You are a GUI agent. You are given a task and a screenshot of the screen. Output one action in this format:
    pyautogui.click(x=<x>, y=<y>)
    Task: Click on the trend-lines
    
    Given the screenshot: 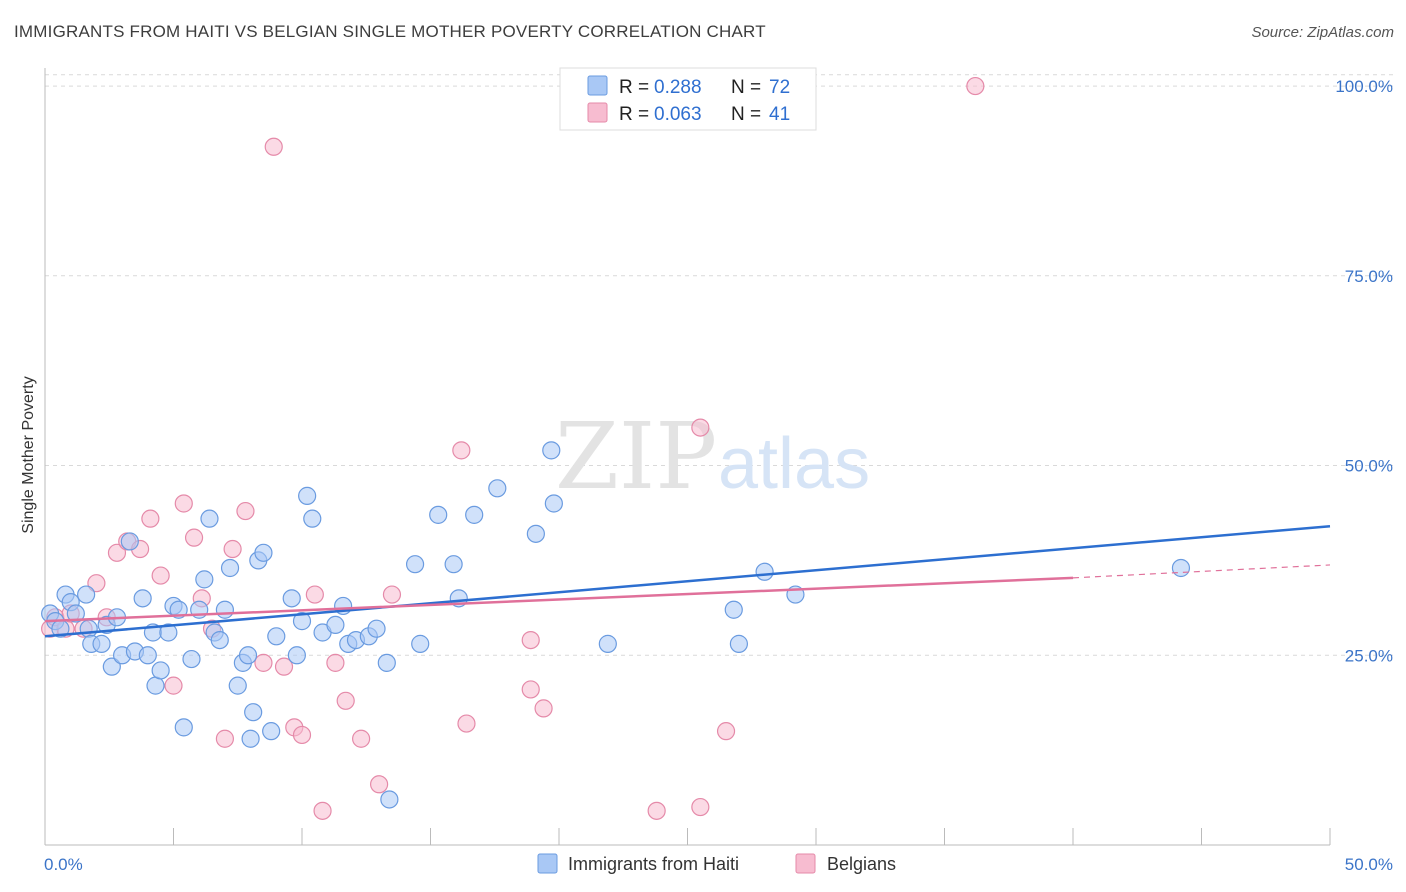 What is the action you would take?
    pyautogui.click(x=687, y=581)
    